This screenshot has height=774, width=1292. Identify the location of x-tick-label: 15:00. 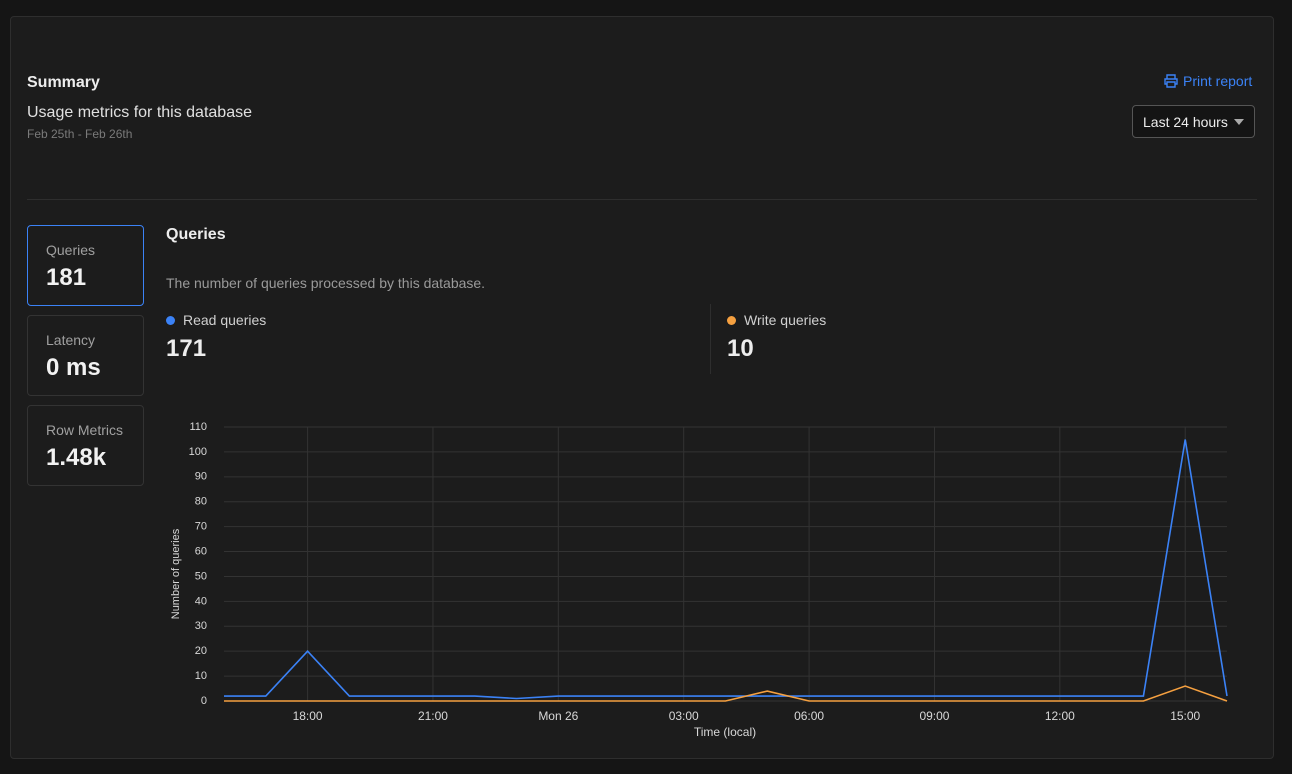
(1185, 716).